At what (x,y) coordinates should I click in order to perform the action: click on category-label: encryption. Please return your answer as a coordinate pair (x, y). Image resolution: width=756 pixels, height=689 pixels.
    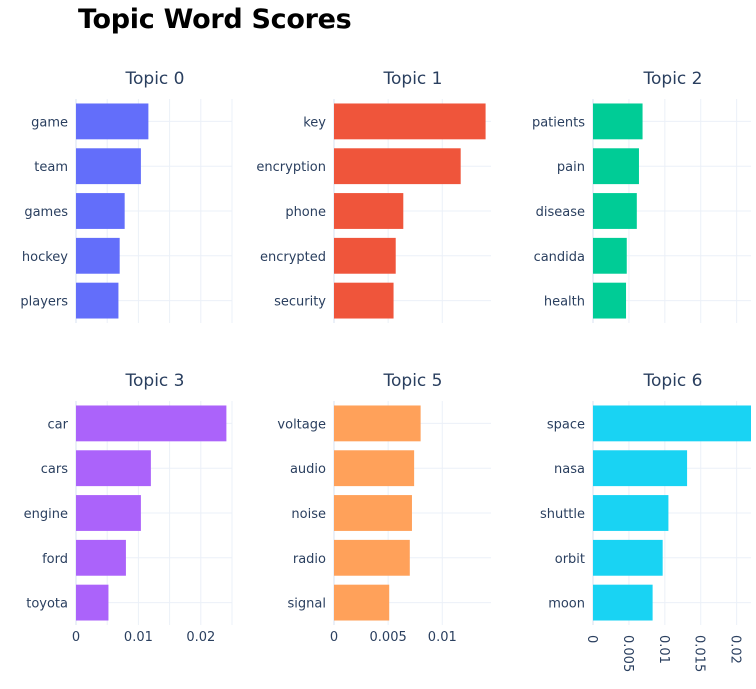
    Looking at the image, I should click on (291, 167).